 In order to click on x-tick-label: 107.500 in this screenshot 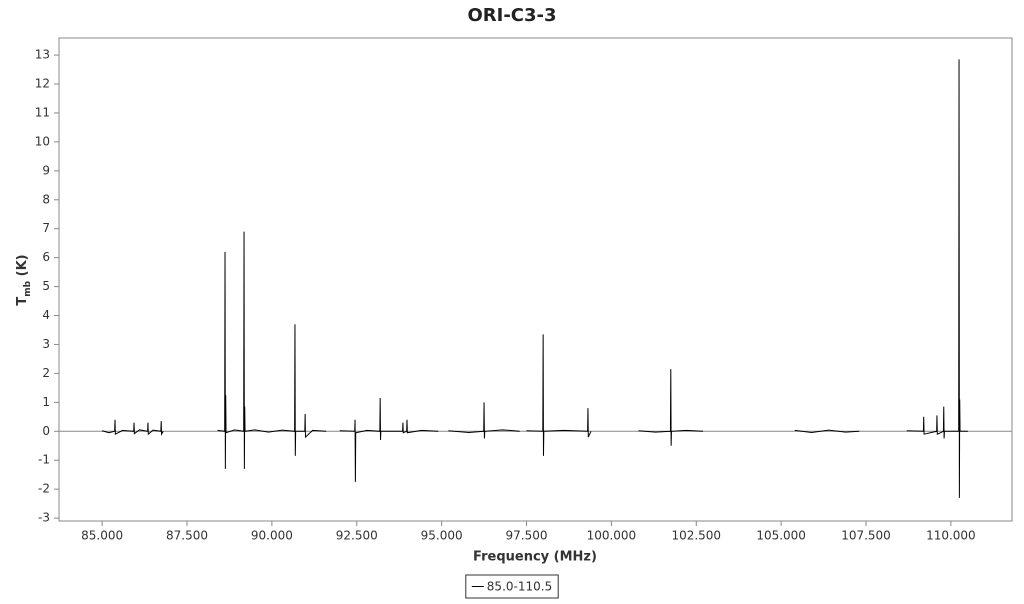, I will do `click(866, 536)`.